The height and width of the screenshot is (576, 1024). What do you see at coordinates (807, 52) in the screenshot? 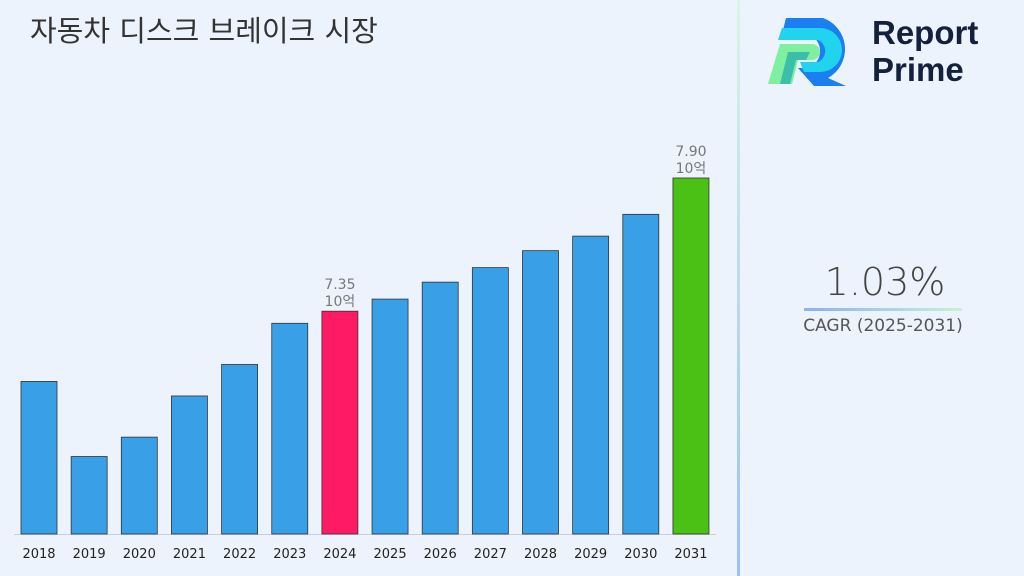
I see `report-prime-logo-icon` at bounding box center [807, 52].